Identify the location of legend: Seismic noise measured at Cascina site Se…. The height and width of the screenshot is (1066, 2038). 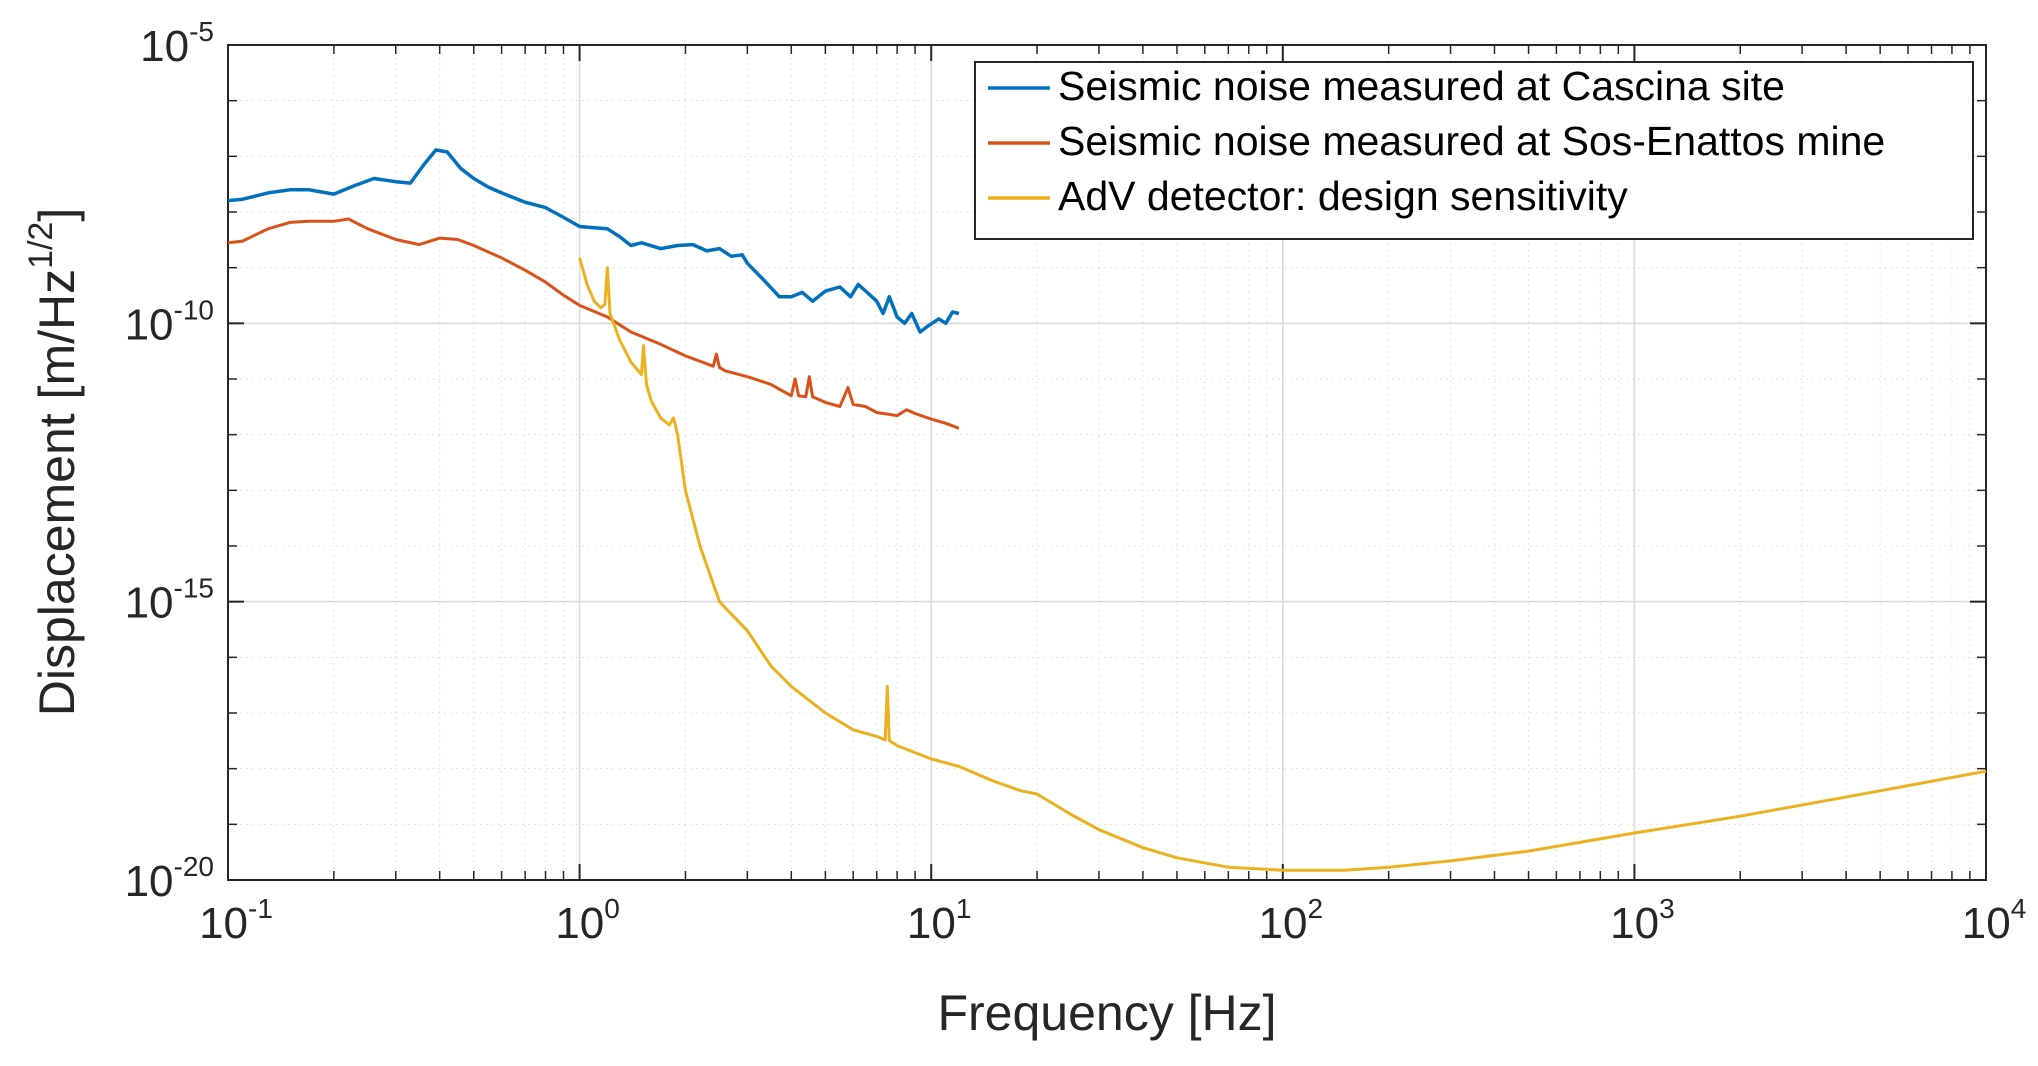
(1474, 150).